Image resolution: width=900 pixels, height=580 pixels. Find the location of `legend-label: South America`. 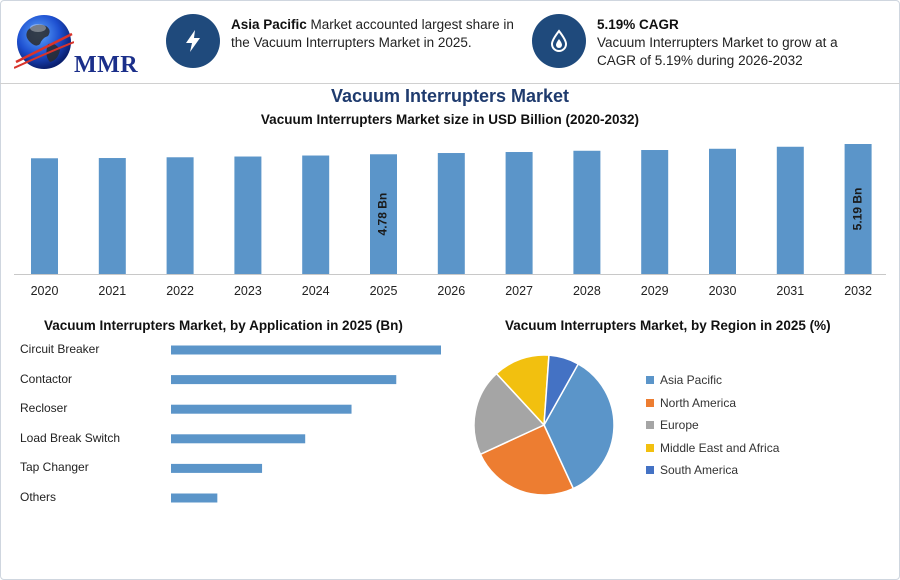

legend-label: South America is located at coordinates (699, 470).